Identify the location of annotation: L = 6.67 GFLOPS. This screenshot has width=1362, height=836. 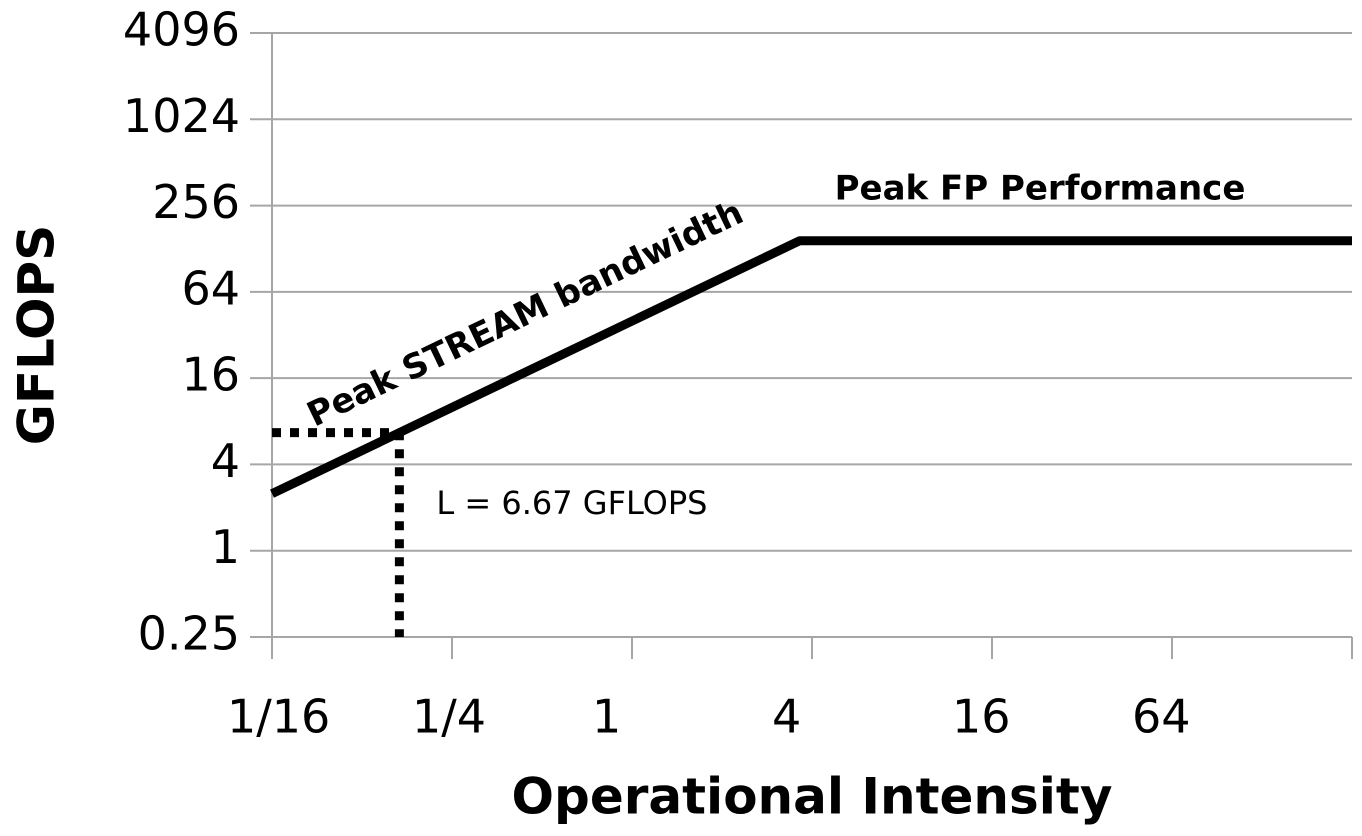
(571, 503).